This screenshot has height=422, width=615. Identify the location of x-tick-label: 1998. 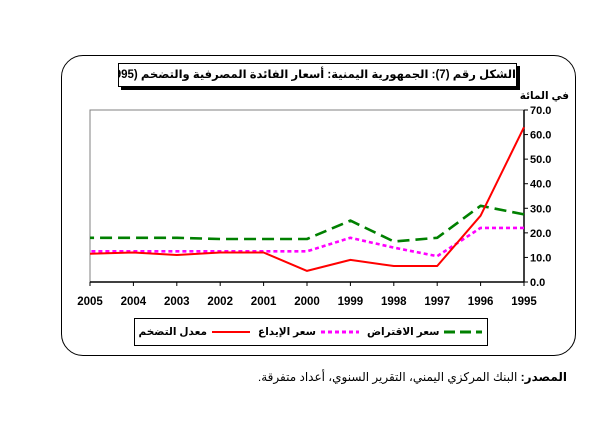
(394, 302).